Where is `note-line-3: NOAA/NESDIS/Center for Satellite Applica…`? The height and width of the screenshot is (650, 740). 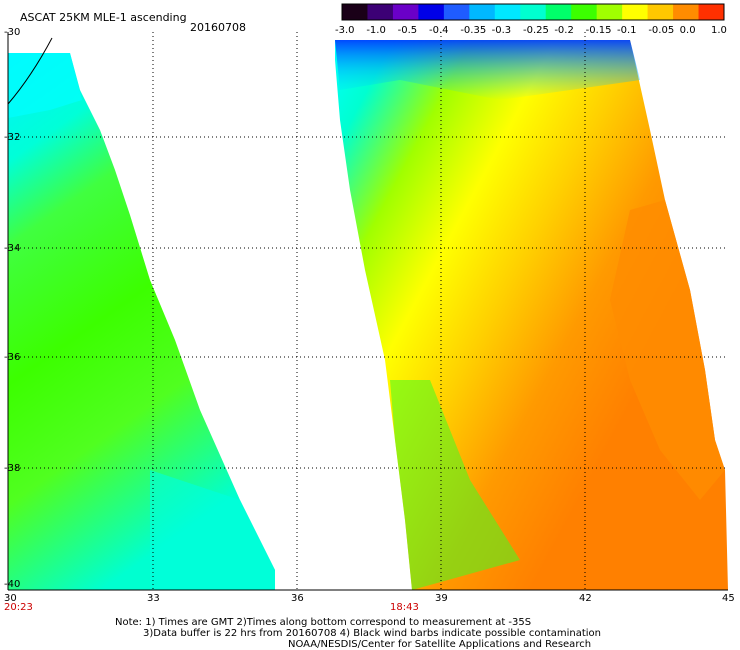 note-line-3: NOAA/NESDIS/Center for Satellite Applica… is located at coordinates (440, 644).